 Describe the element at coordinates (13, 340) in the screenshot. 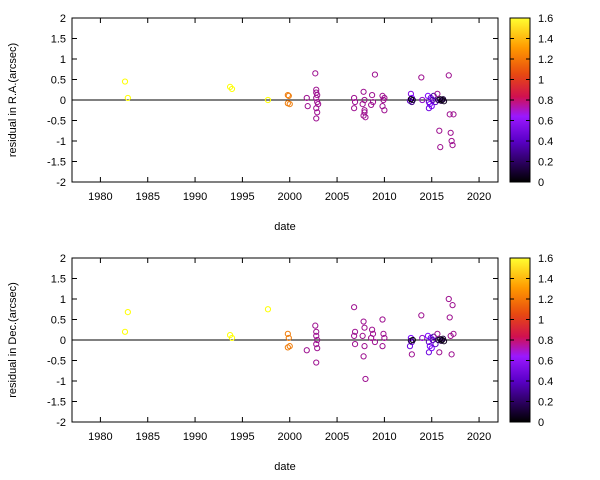

I see `dec-y-axis-label: residual in Dec.(arcsec)` at that location.